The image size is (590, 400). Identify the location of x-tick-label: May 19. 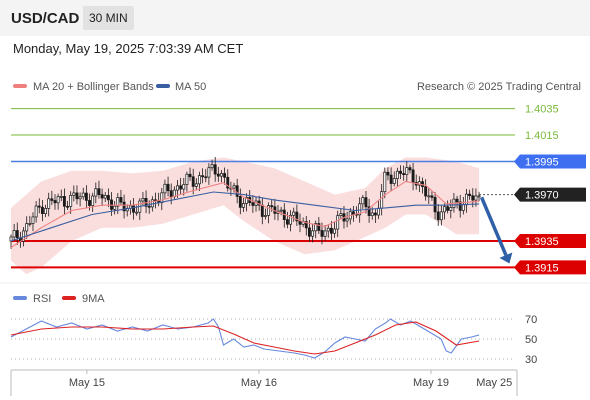
(431, 383).